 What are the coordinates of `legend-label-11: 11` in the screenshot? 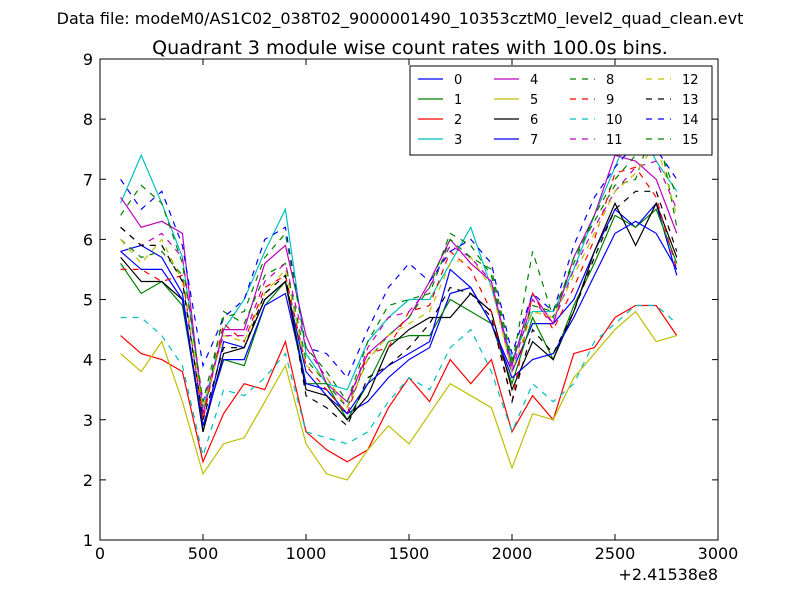 It's located at (614, 140).